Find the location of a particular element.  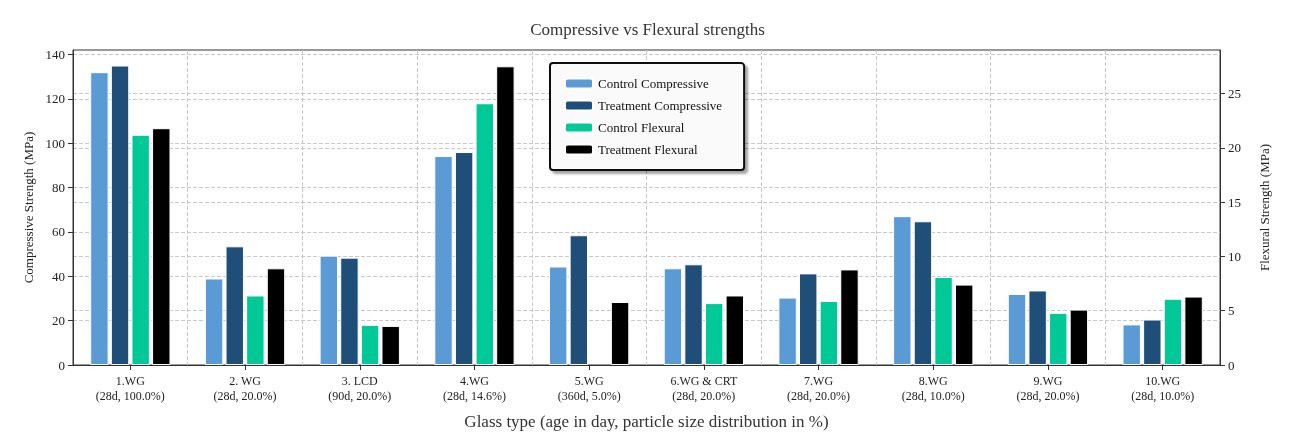

y2-tick-label: 15 is located at coordinates (1234, 202).